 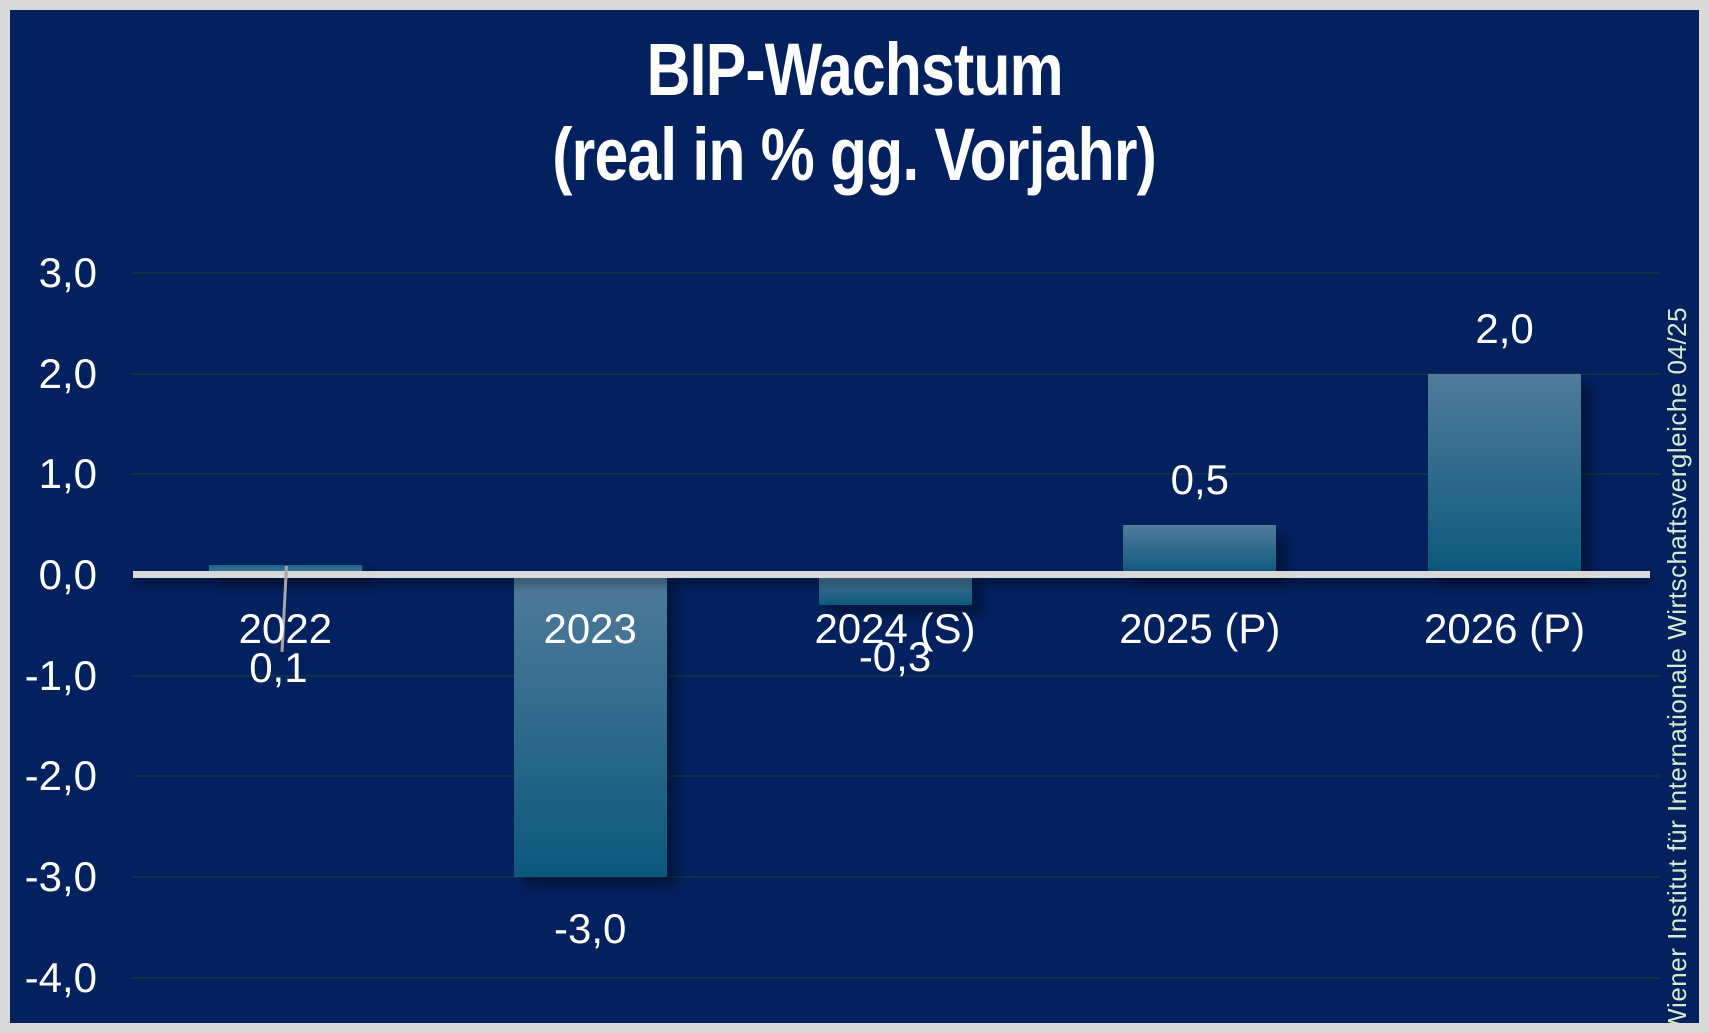 I want to click on y-tick-label: 2,0, so click(x=67, y=373).